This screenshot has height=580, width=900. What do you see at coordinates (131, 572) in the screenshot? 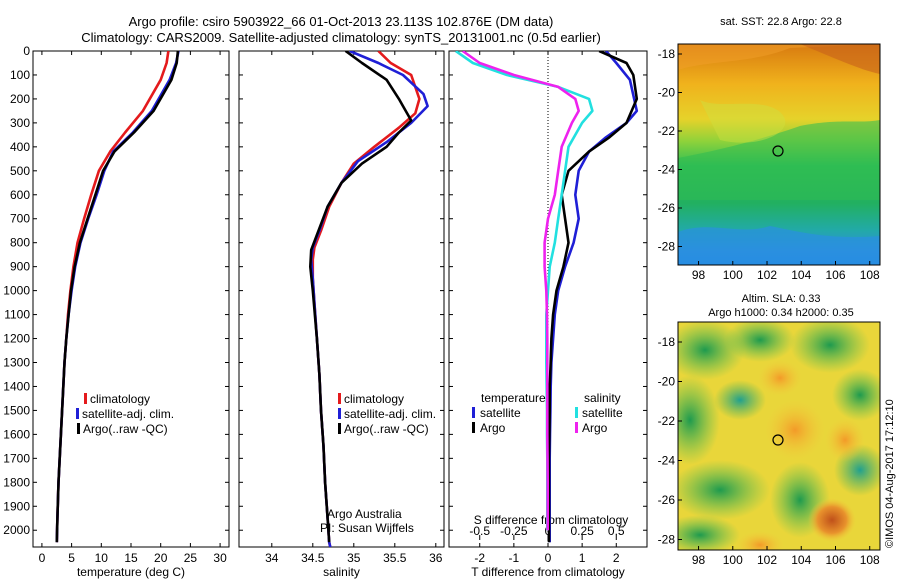
I see `x-axis-label: temperature (deg C)` at bounding box center [131, 572].